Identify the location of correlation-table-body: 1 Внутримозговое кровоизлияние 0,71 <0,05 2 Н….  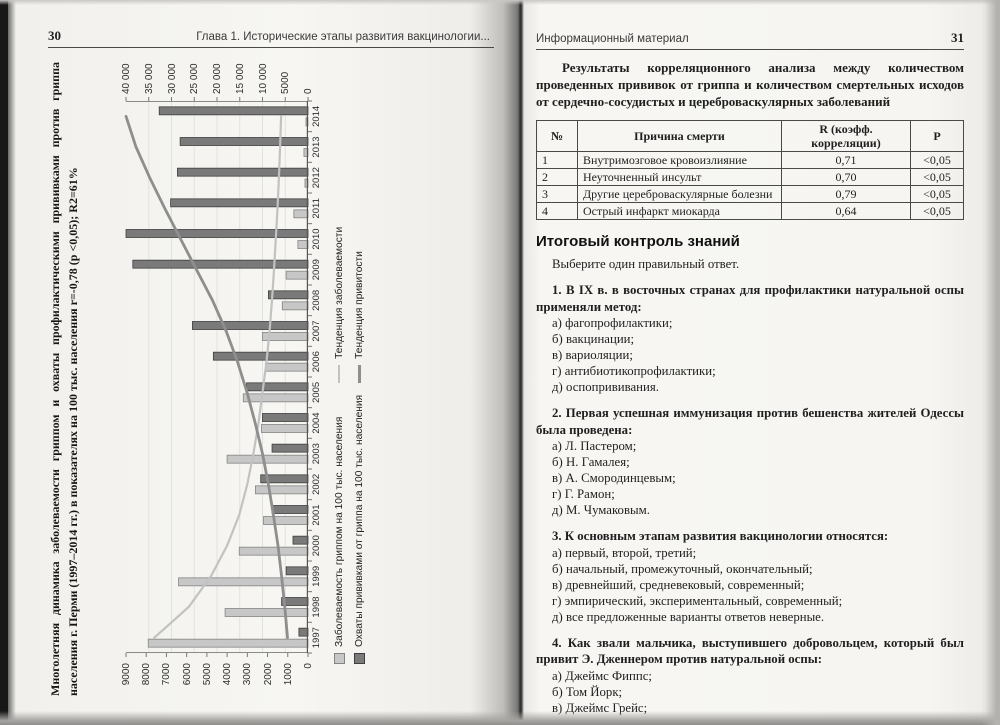
(750, 185).